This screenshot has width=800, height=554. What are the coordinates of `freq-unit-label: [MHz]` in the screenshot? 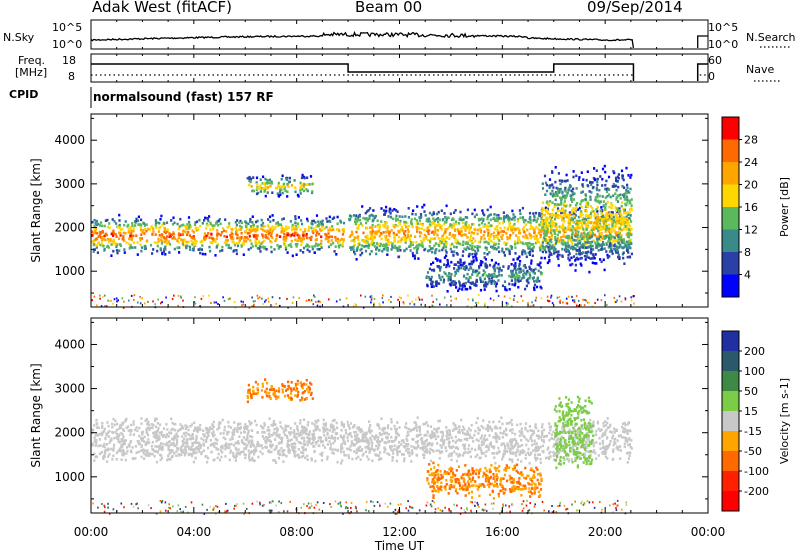 It's located at (31, 72).